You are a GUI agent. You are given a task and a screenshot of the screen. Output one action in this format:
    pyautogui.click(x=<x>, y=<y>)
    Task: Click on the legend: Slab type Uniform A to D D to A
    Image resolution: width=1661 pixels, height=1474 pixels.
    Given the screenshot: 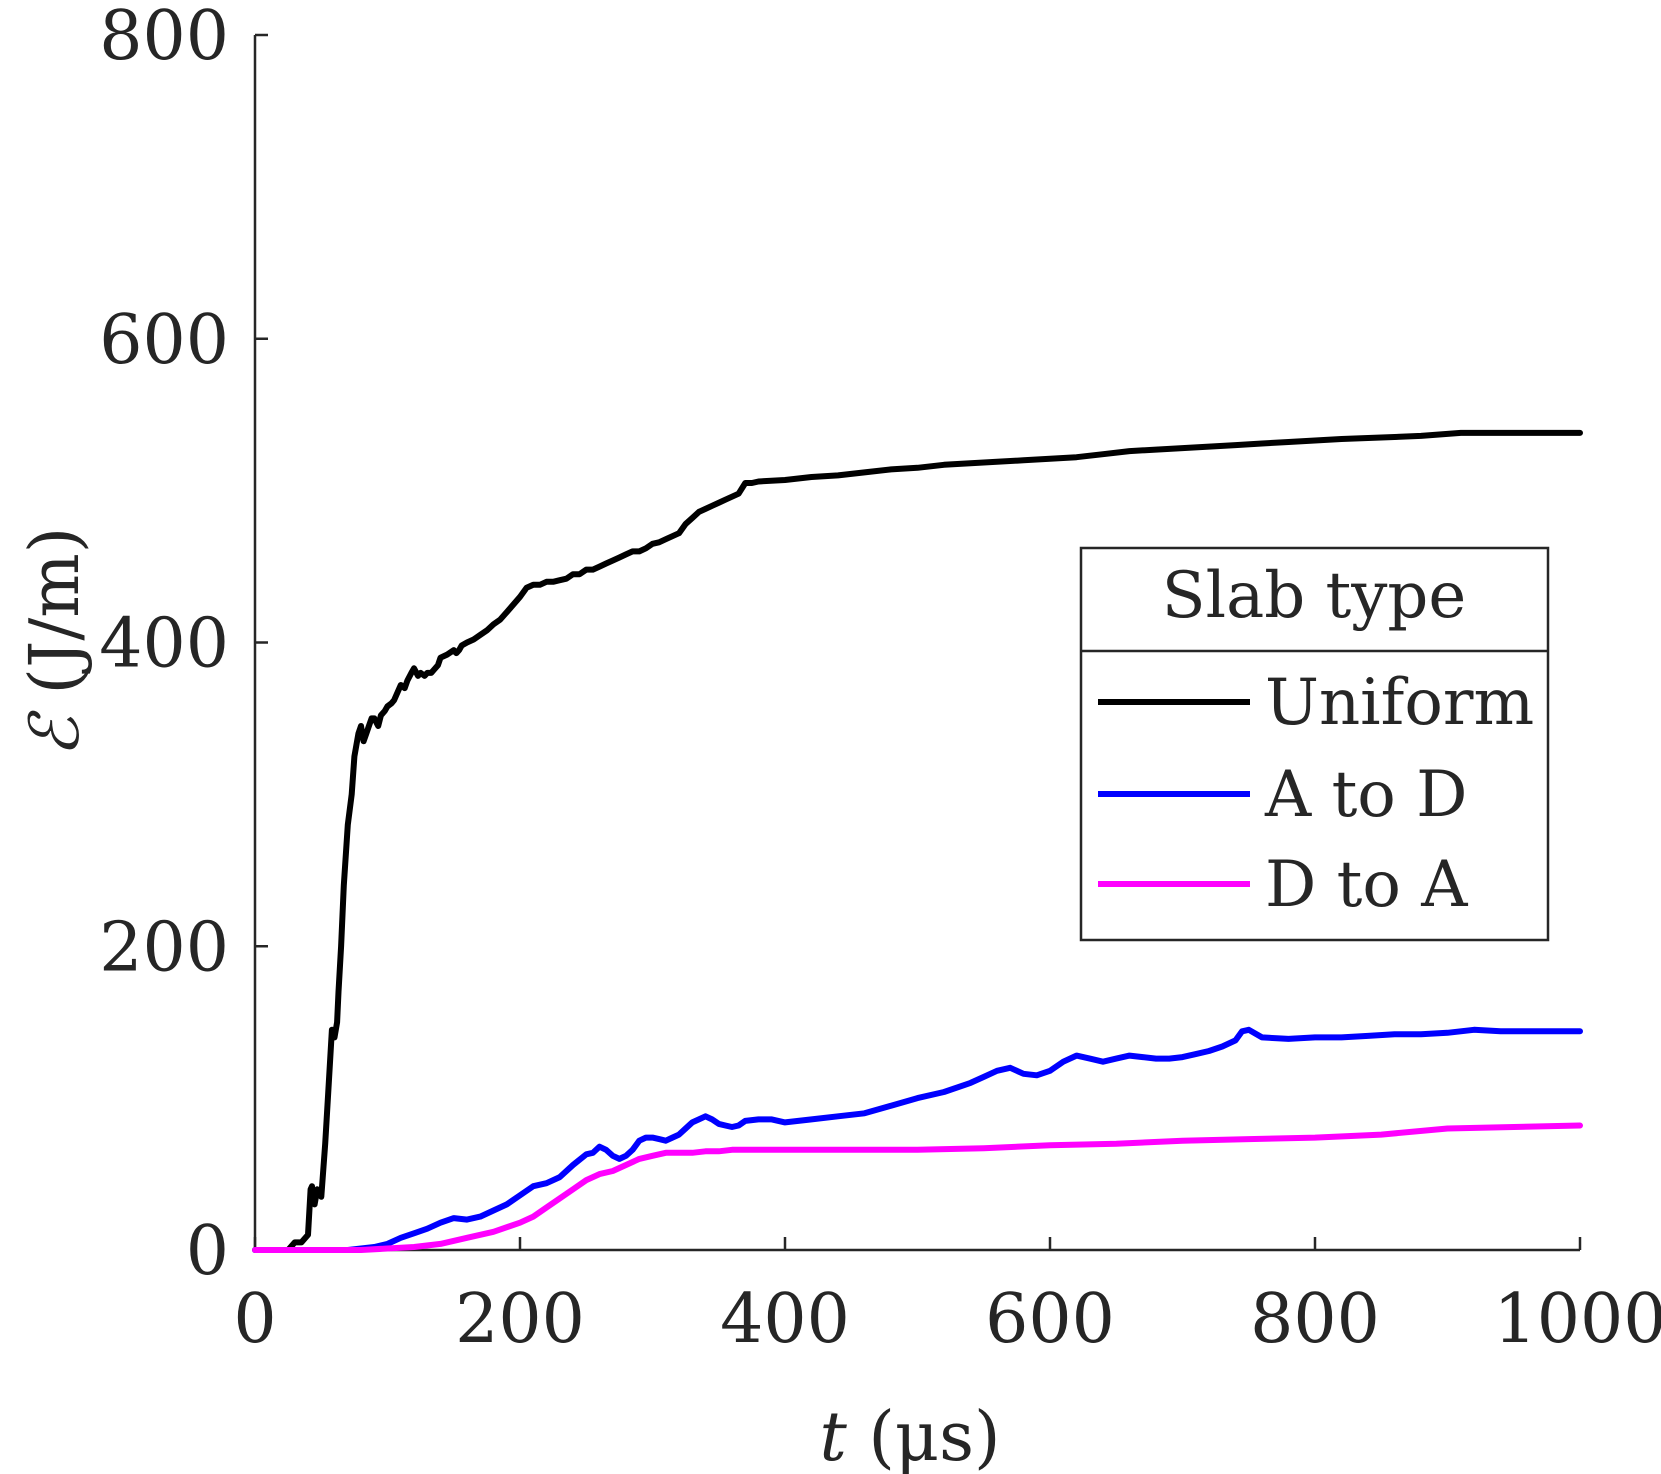 What is the action you would take?
    pyautogui.click(x=1314, y=744)
    